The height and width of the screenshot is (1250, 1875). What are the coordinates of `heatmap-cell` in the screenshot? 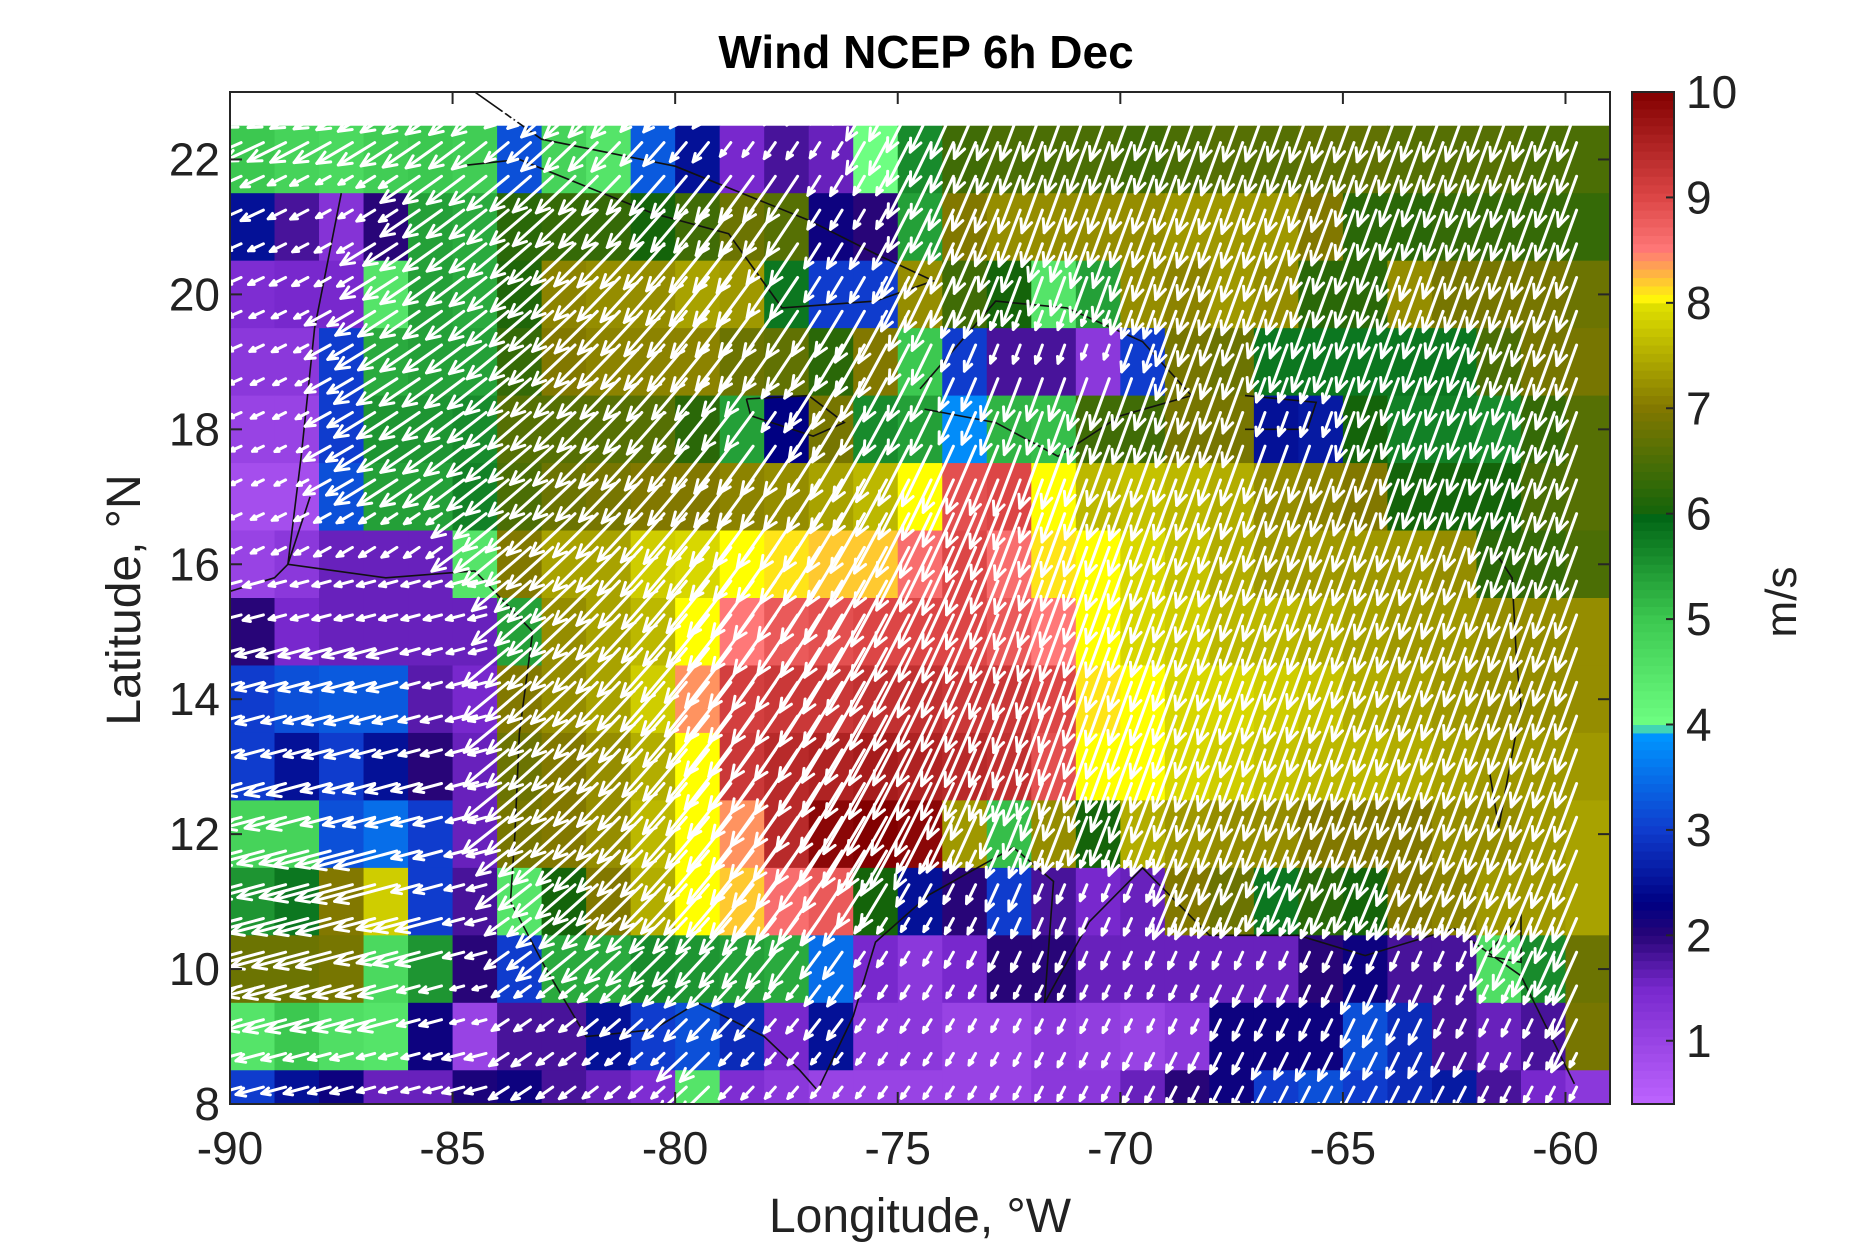 It's located at (1587, 766).